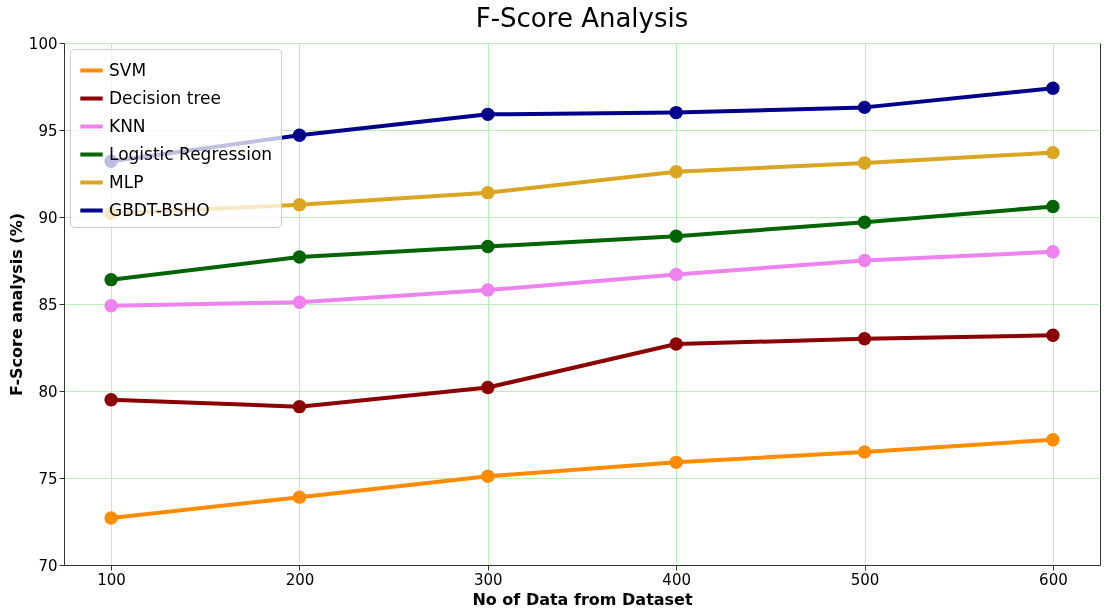  What do you see at coordinates (582, 18) in the screenshot?
I see `chart-title: F-Score Analysis` at bounding box center [582, 18].